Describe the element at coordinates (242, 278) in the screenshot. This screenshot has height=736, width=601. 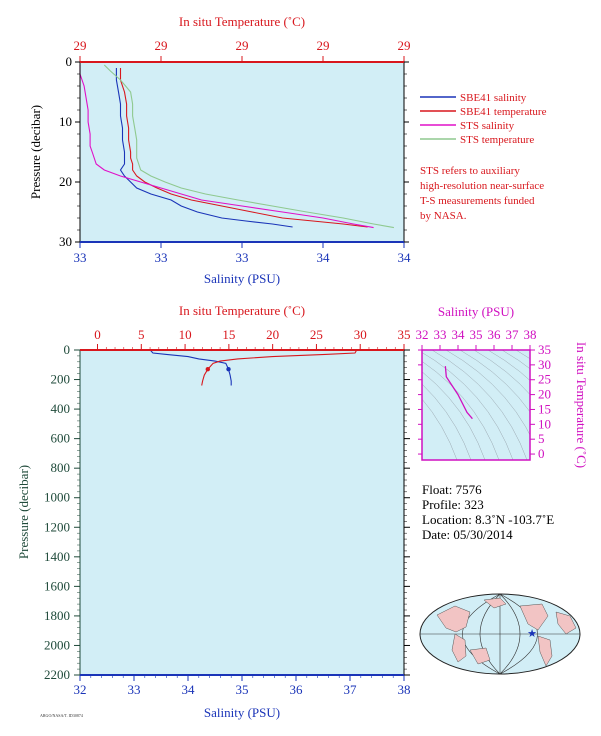
I see `top-salinity-axis-title: Salinity (PSU)` at that location.